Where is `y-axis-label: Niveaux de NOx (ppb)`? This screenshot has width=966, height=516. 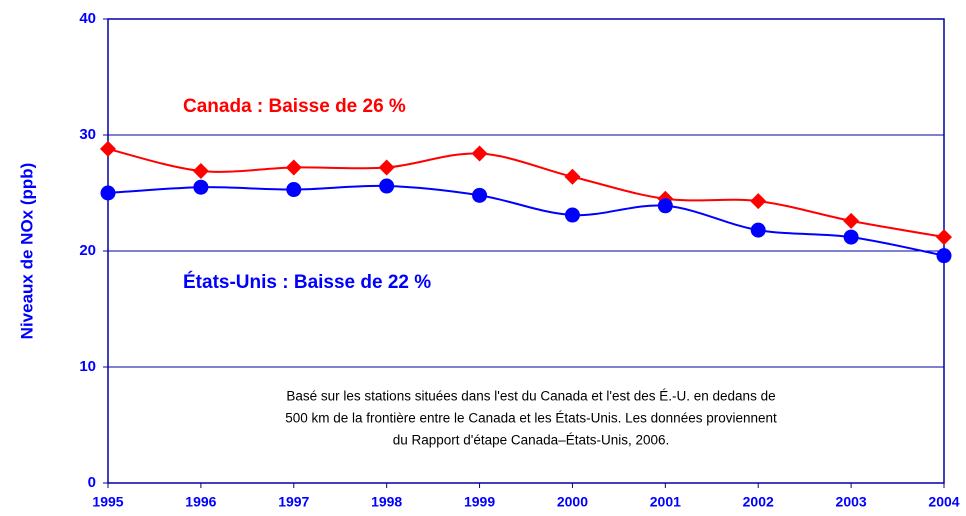 y-axis-label: Niveaux de NOx (ppb) is located at coordinates (26, 251).